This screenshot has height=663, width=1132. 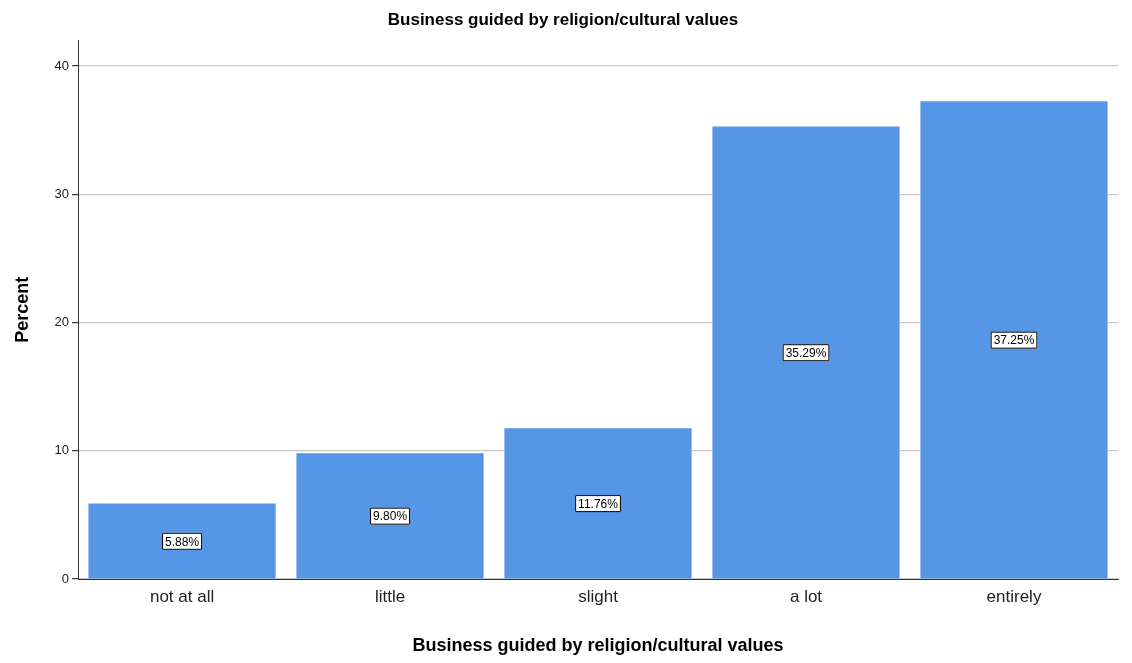 What do you see at coordinates (62, 322) in the screenshot?
I see `y-tick-label: 20` at bounding box center [62, 322].